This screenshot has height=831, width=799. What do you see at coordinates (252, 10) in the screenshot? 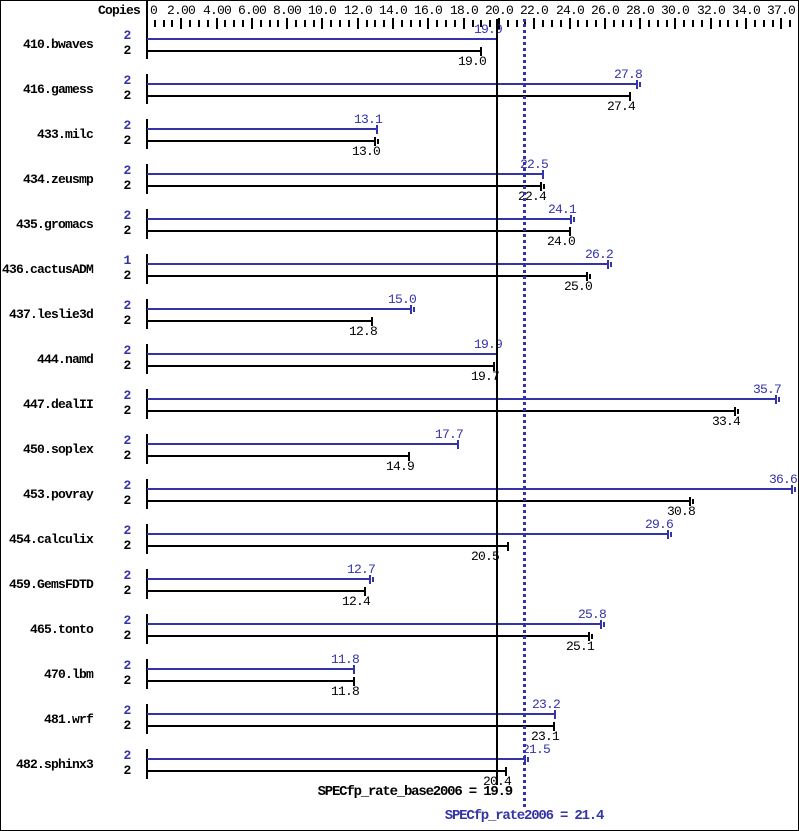
I see `axis-label: 6.00` at bounding box center [252, 10].